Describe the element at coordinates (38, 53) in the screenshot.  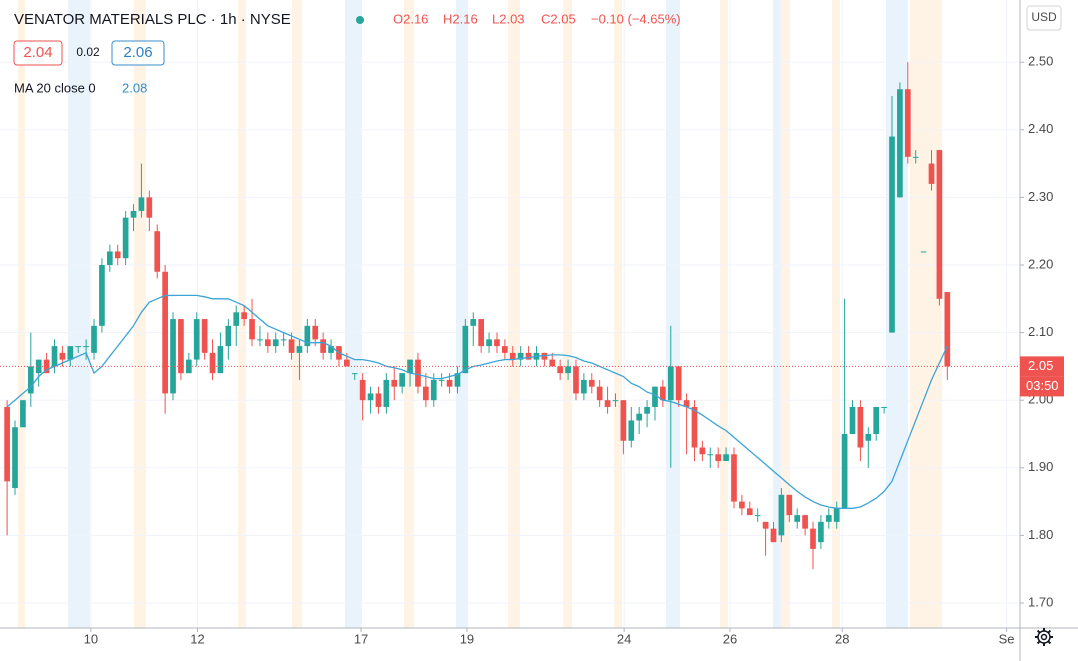
I see `bid-box` at that location.